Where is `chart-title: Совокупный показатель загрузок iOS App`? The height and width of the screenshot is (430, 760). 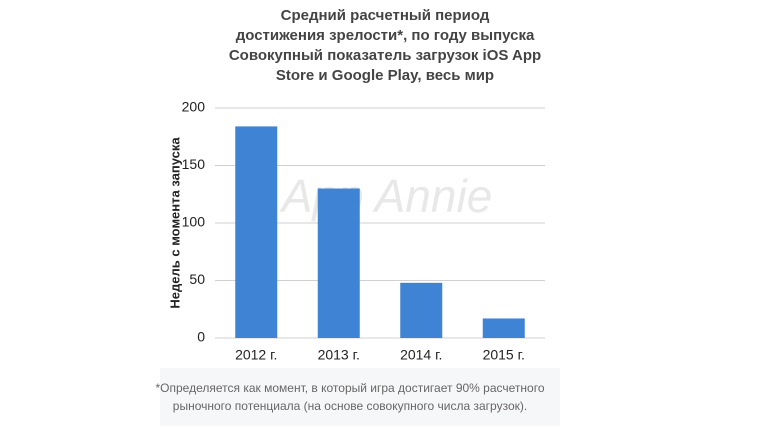 chart-title: Совокупный показатель загрузок iOS App is located at coordinates (385, 55).